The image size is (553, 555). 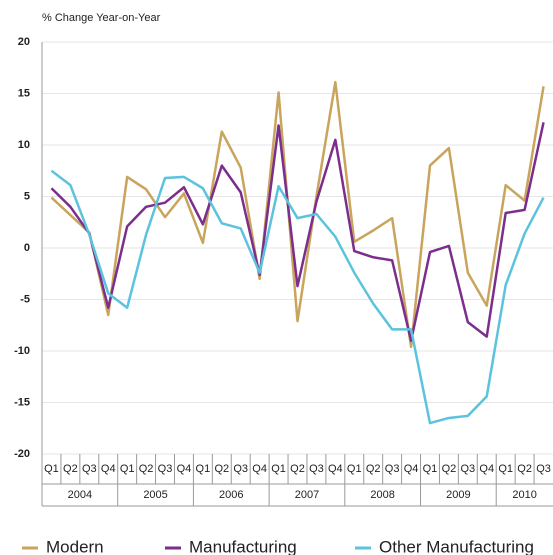 I want to click on y-axis-label: % Change Year-on-Year, so click(x=101, y=18).